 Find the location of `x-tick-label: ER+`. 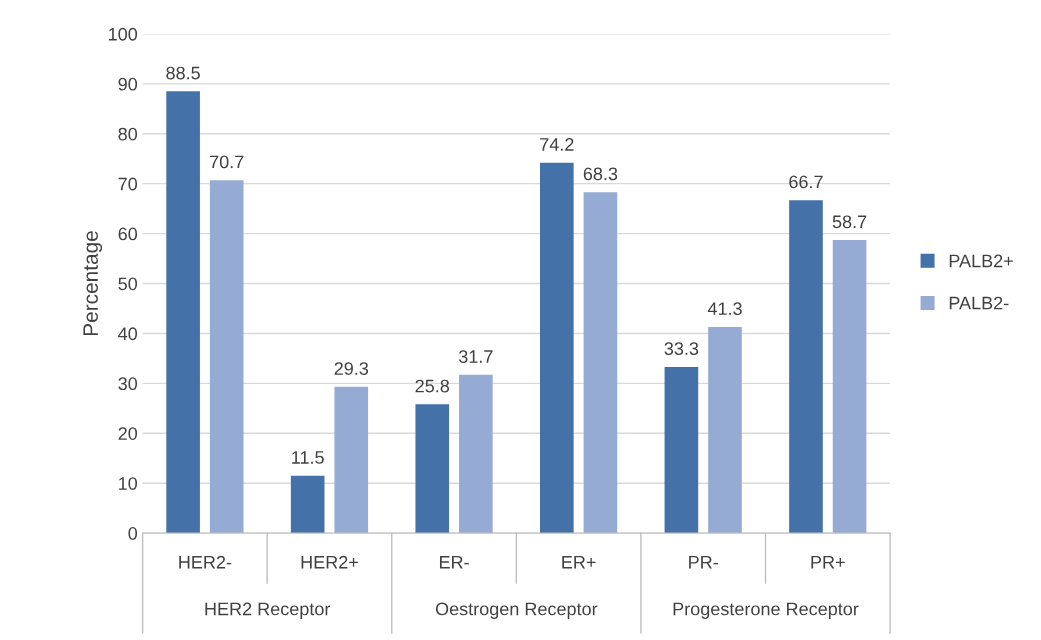

x-tick-label: ER+ is located at coordinates (579, 562).